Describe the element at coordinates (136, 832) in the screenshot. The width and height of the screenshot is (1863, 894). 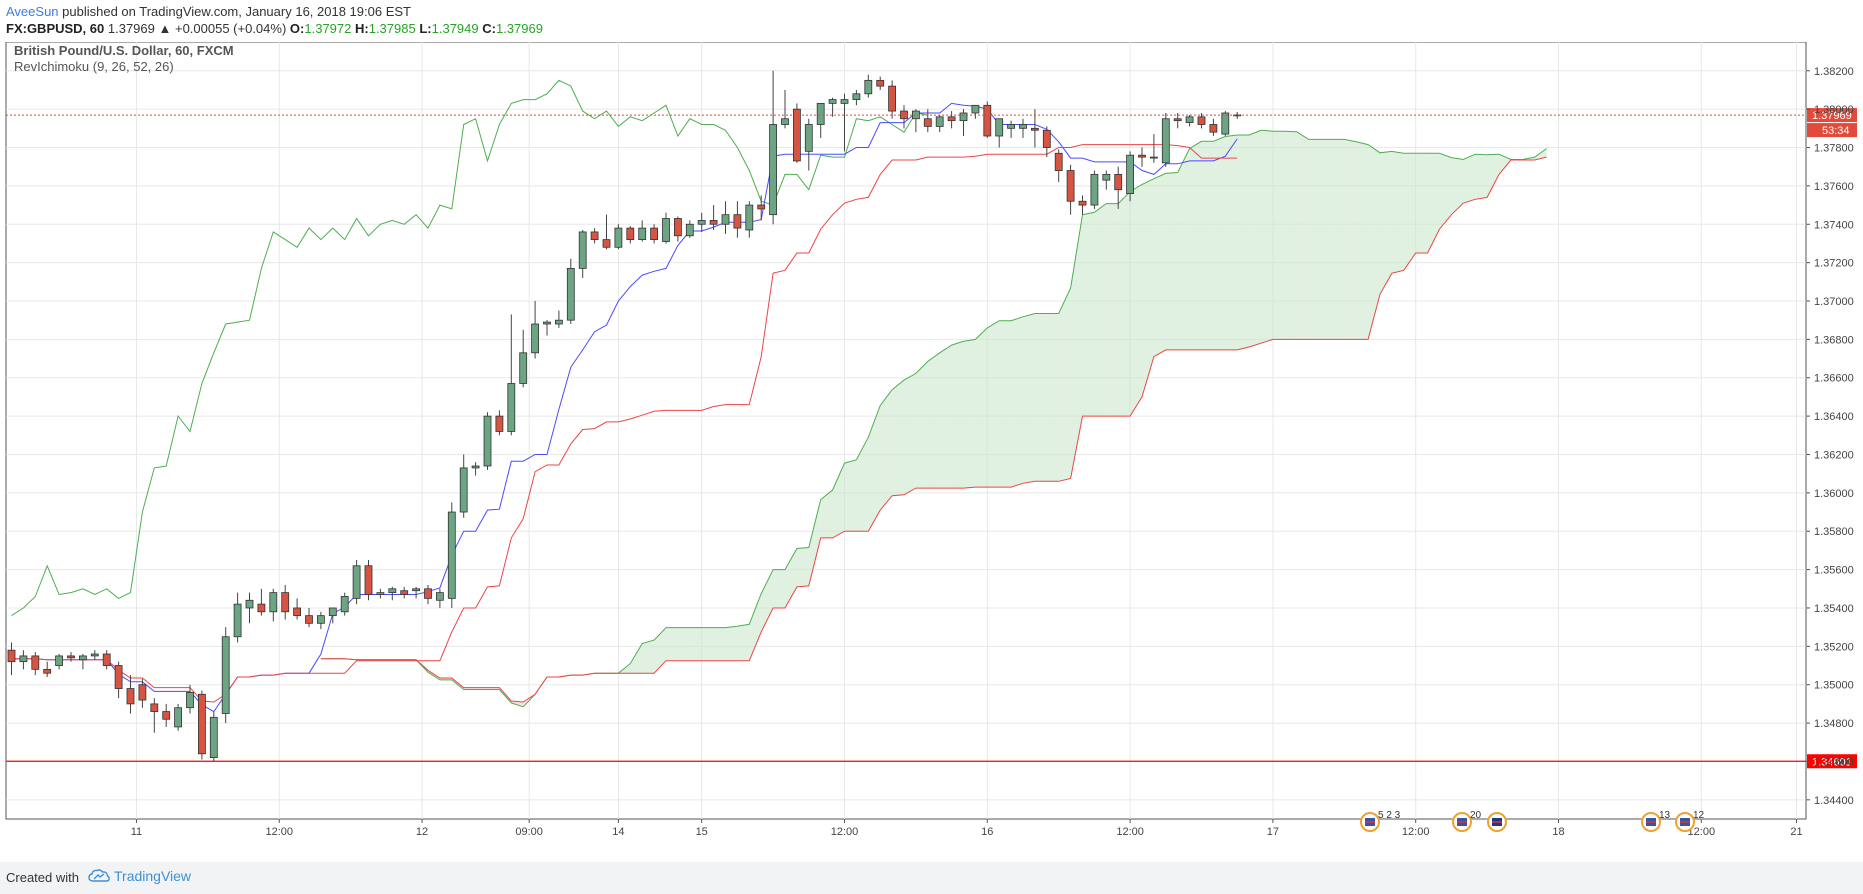
I see `x-tick-label: 11` at that location.